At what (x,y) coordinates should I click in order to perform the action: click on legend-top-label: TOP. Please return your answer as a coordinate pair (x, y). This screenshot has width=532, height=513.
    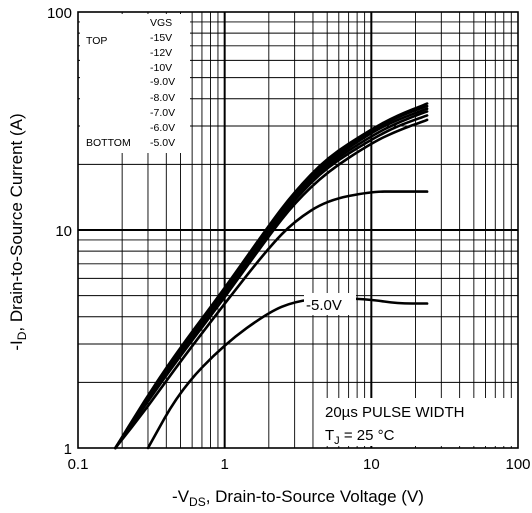
    Looking at the image, I should click on (96, 41).